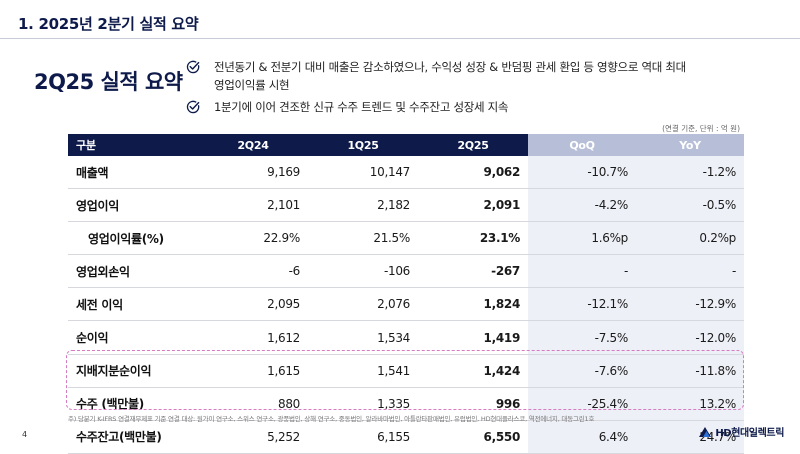 Image resolution: width=800 pixels, height=454 pixels. Describe the element at coordinates (582, 238) in the screenshot. I see `table-cell: 1.6%p` at that location.